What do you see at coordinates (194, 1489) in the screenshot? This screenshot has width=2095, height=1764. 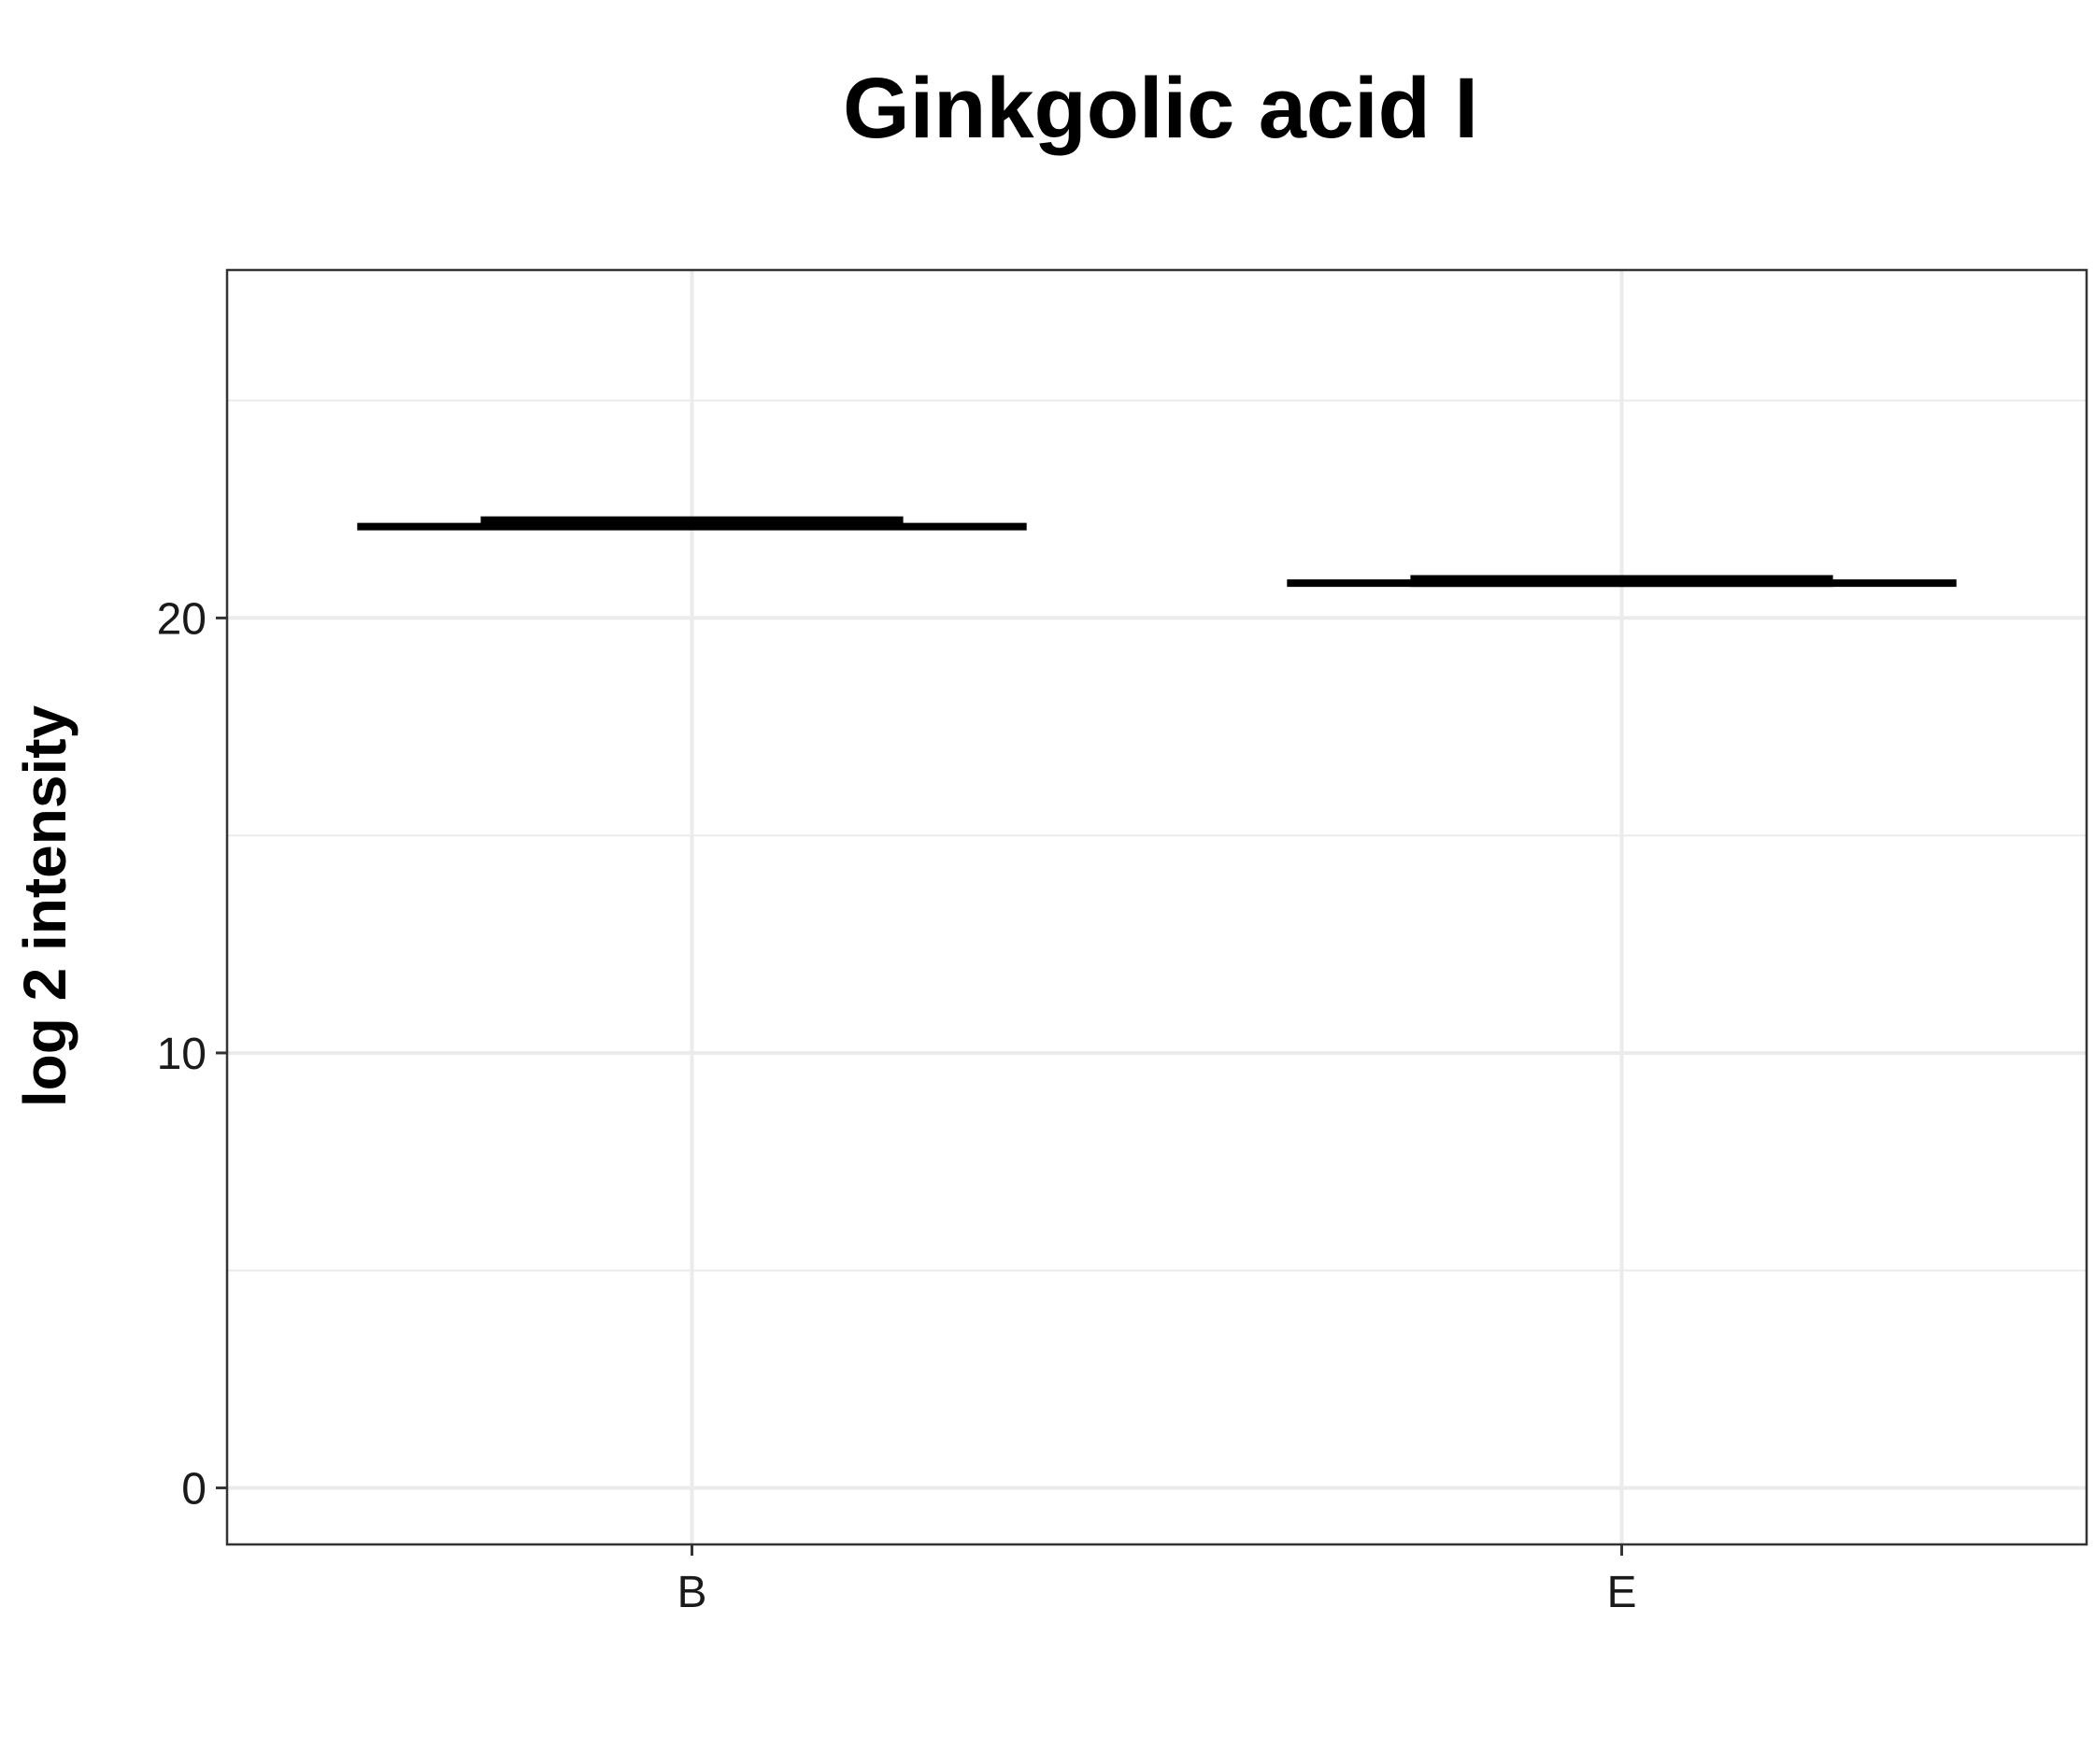 I see `y-tick-label-0: 0` at bounding box center [194, 1489].